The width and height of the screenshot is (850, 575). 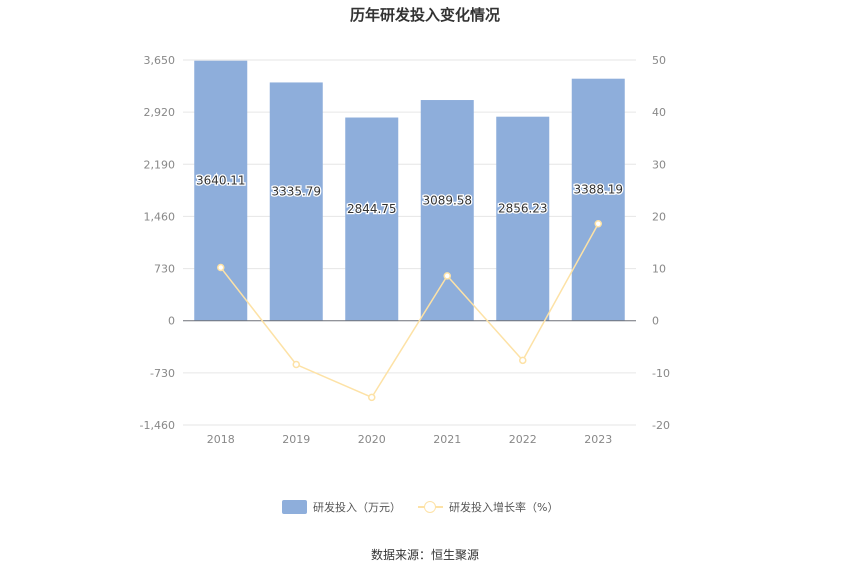 I want to click on legend-item-bar: 研发投入（万元）, so click(x=341, y=507).